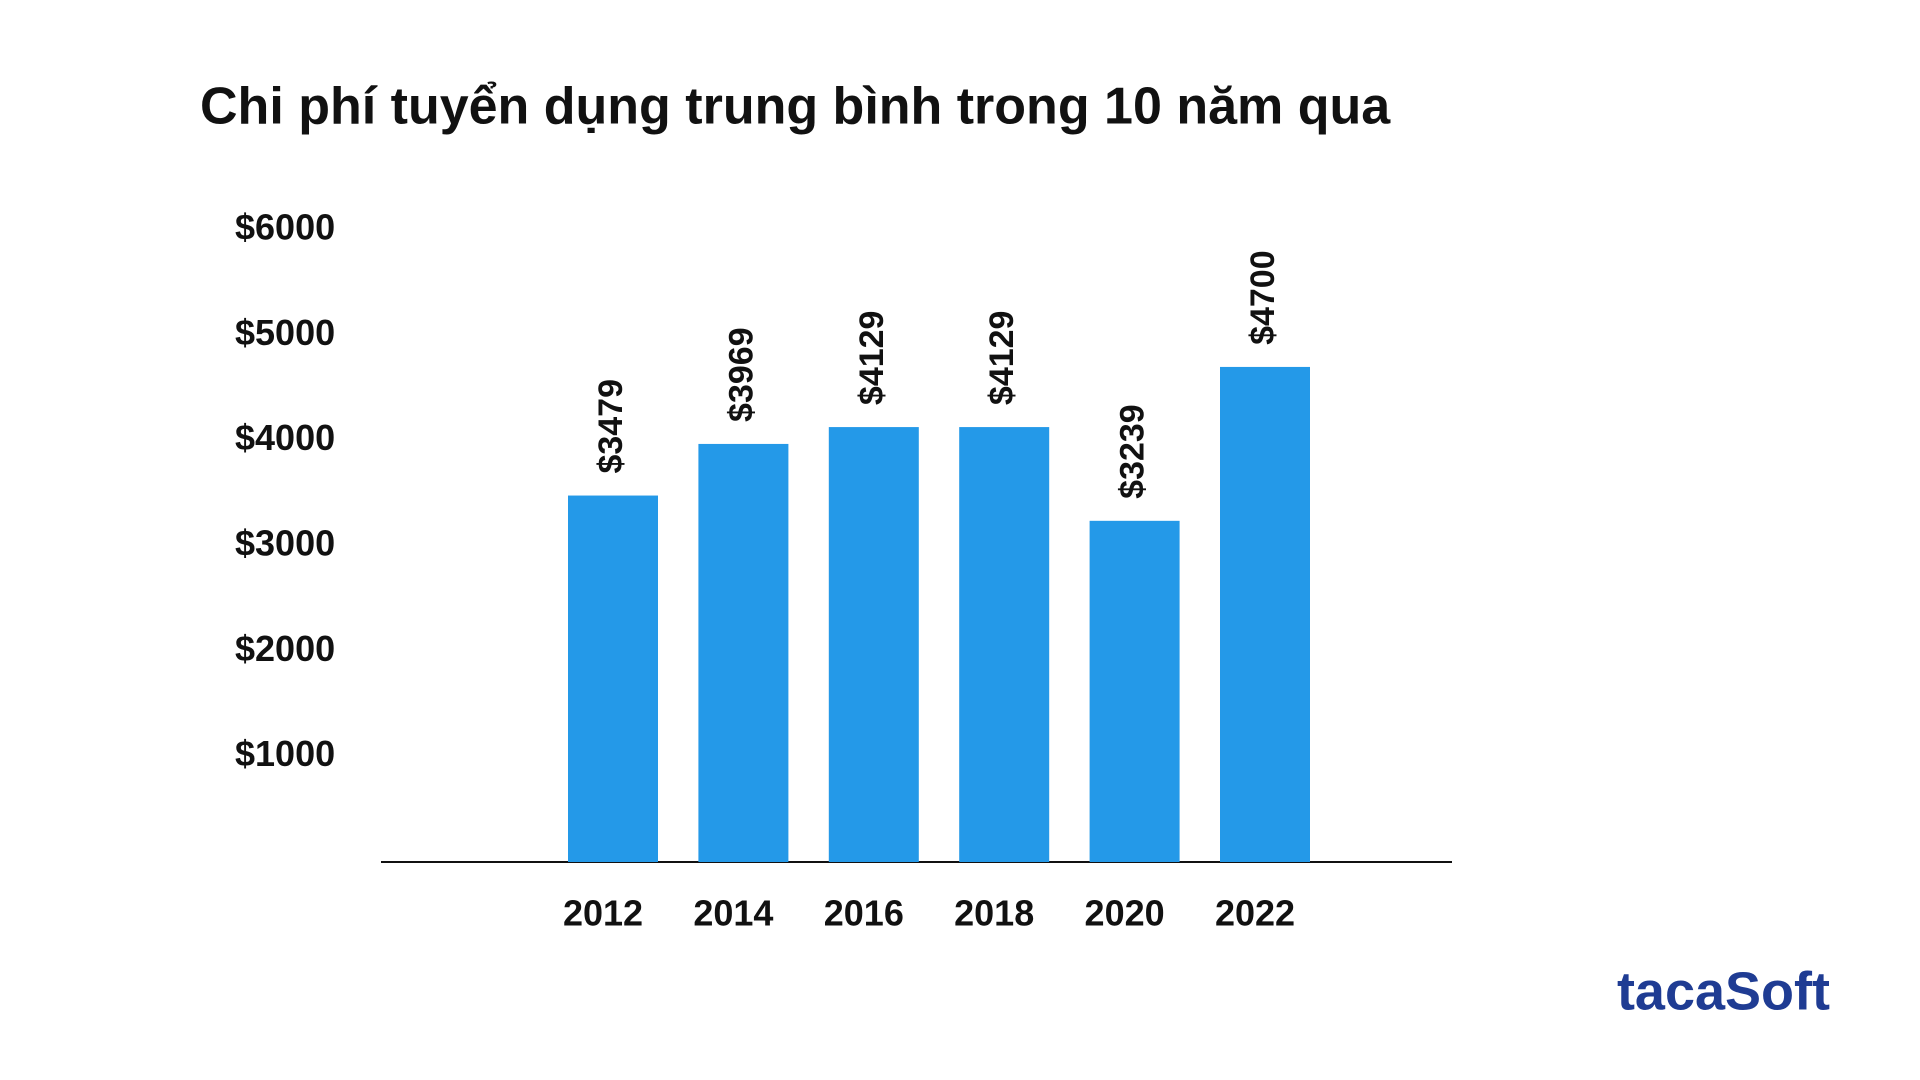  I want to click on x-tick-label: 2022, so click(1255, 913).